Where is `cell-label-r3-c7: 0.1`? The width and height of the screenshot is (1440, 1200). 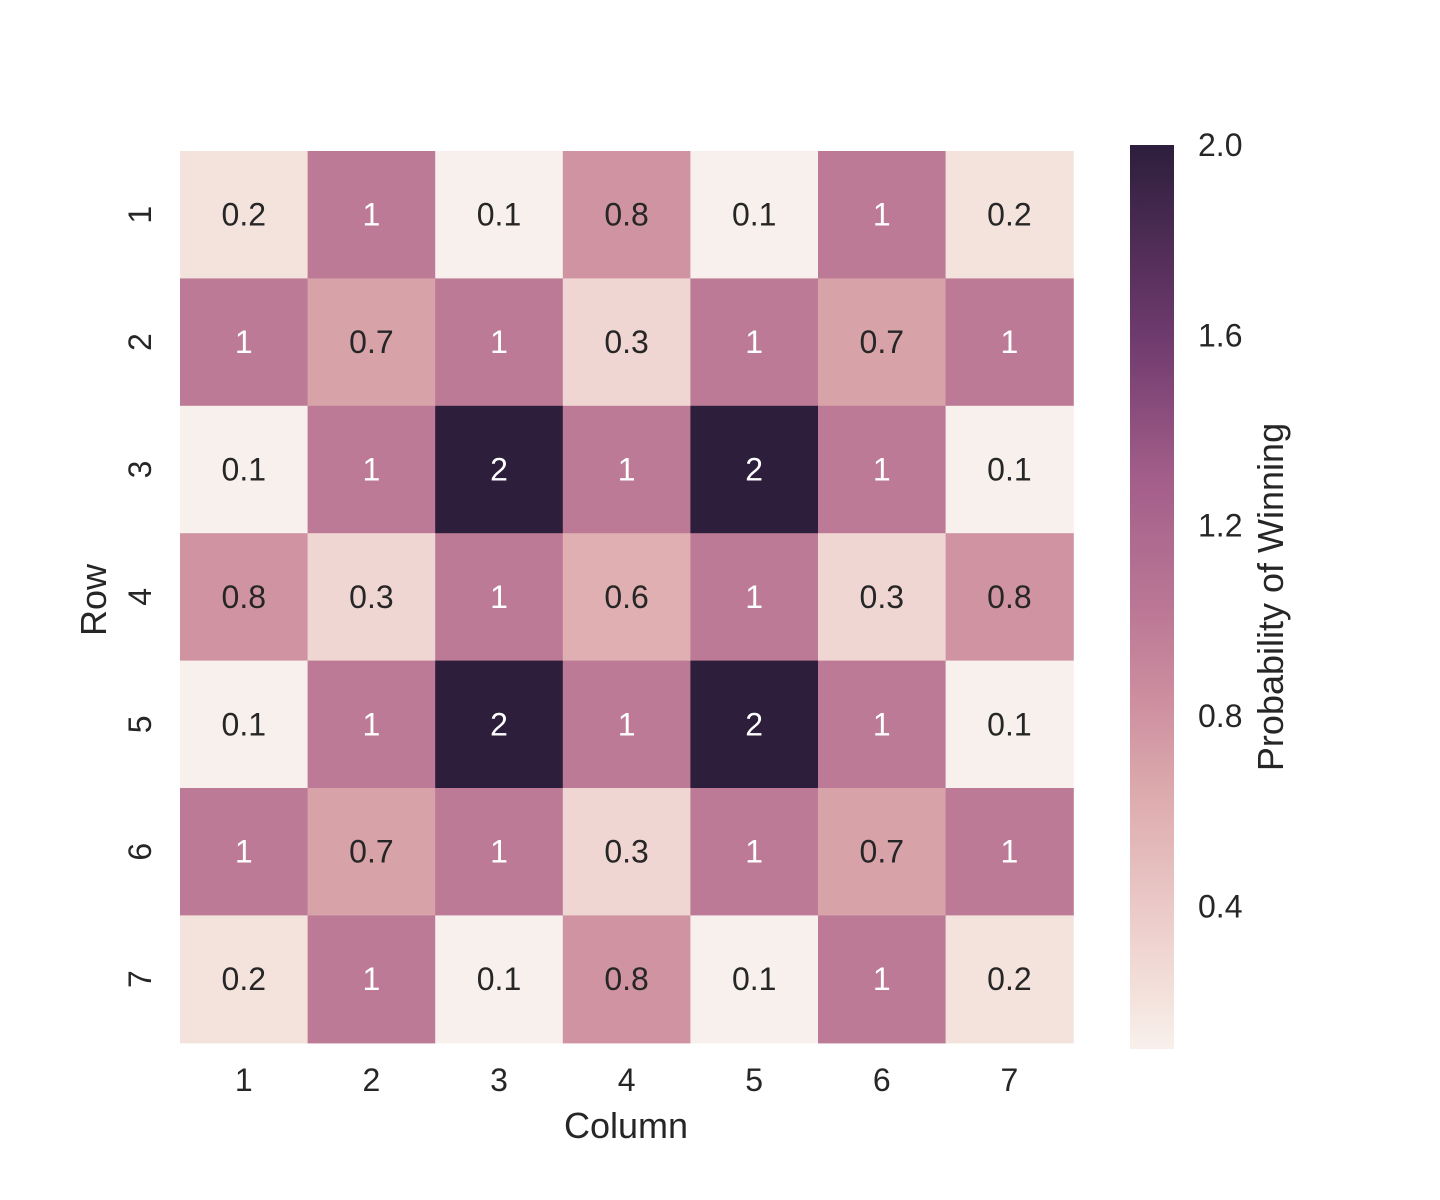
cell-label-r3-c7: 0.1 is located at coordinates (1009, 470).